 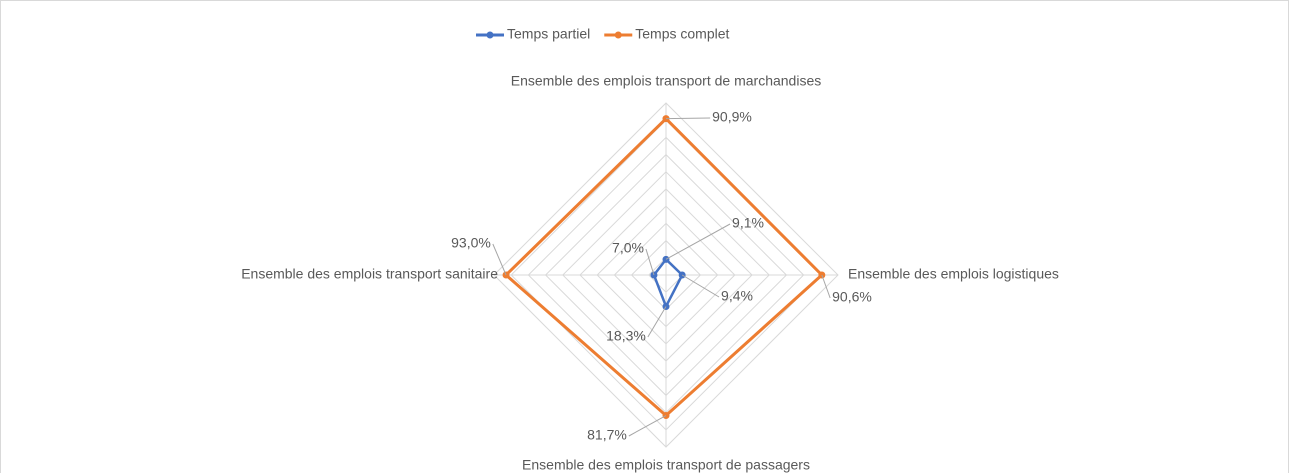 What do you see at coordinates (471, 243) in the screenshot?
I see `data-label: 93,0%` at bounding box center [471, 243].